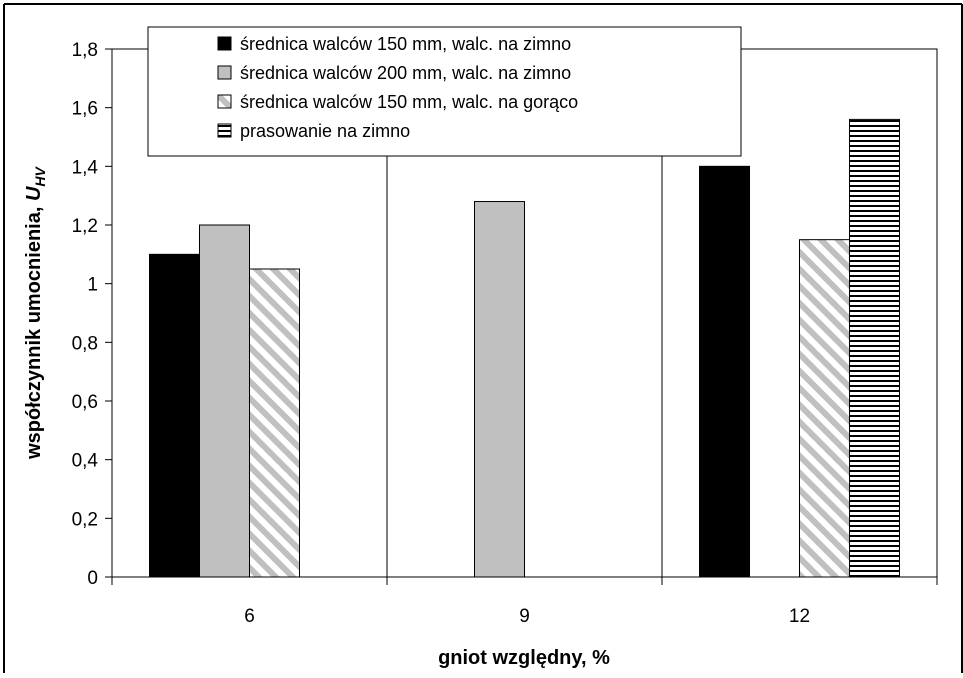 Image resolution: width=963 pixels, height=678 pixels. What do you see at coordinates (249, 616) in the screenshot?
I see `x-tick-label: 6` at bounding box center [249, 616].